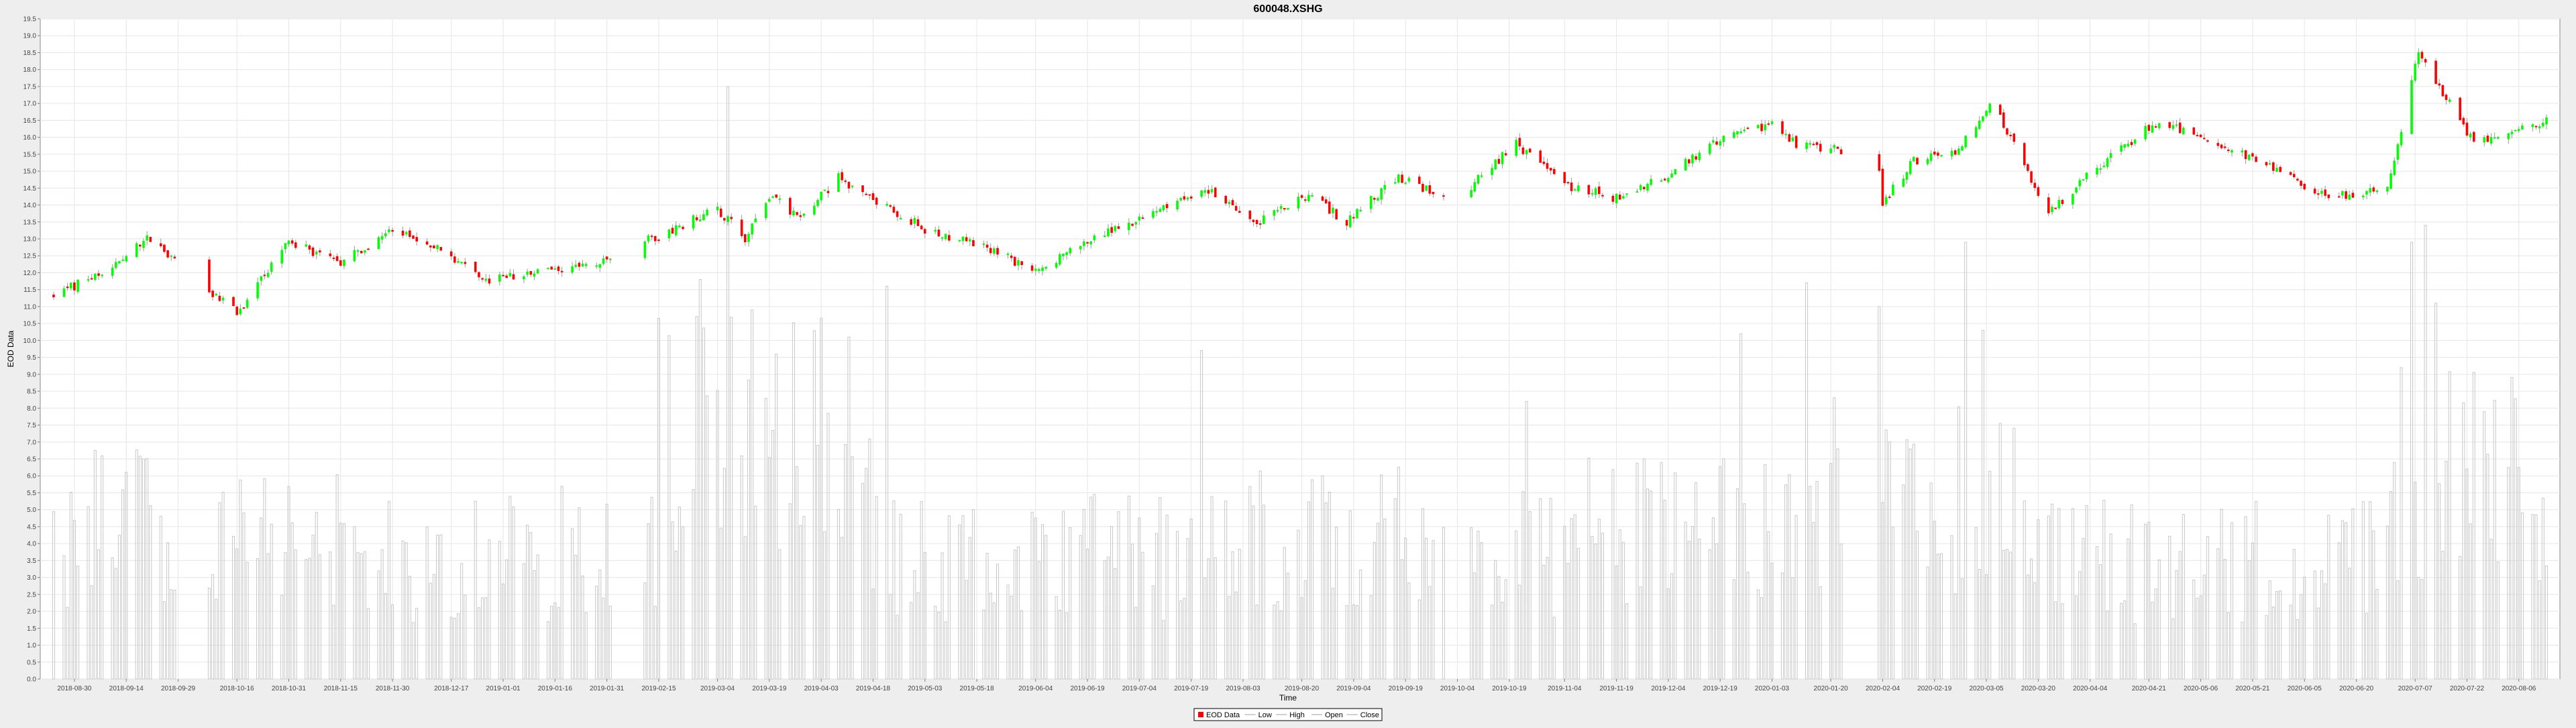 Image resolution: width=2576 pixels, height=728 pixels. What do you see at coordinates (555, 688) in the screenshot?
I see `x-tick-label: 2019-01-16` at bounding box center [555, 688].